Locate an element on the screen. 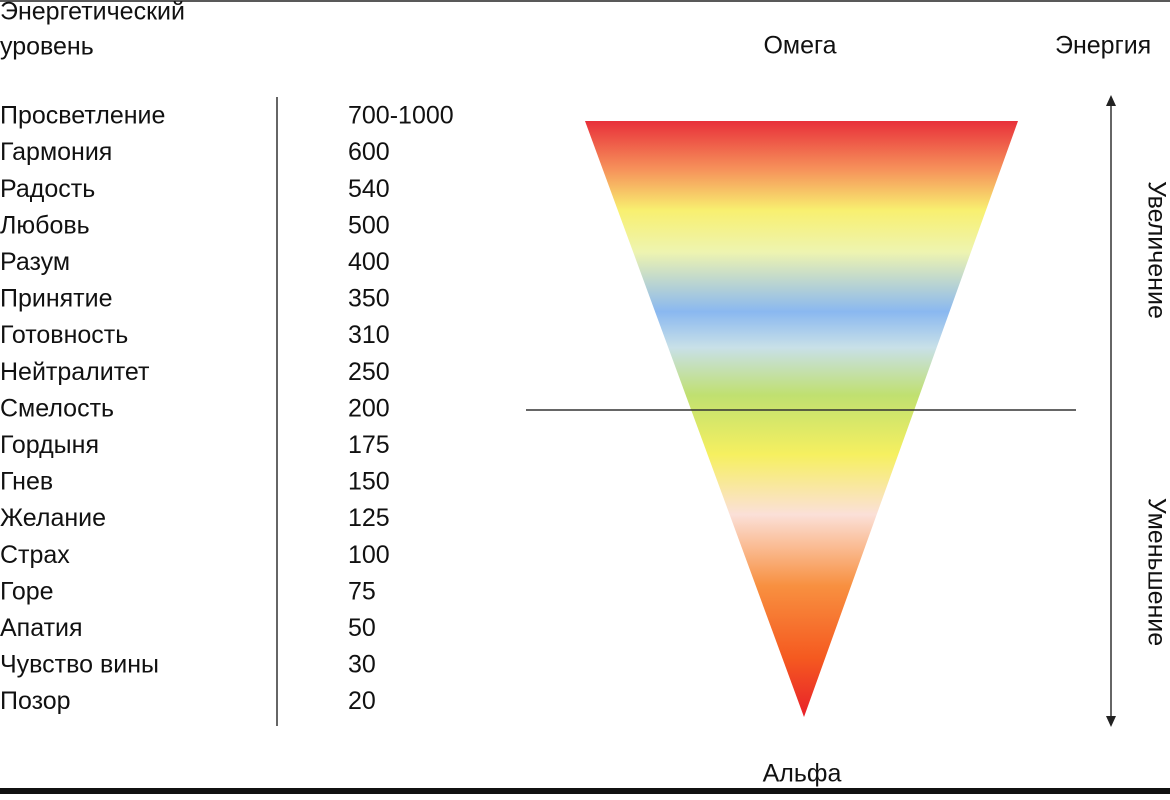  row-name: Смелость is located at coordinates (57, 408).